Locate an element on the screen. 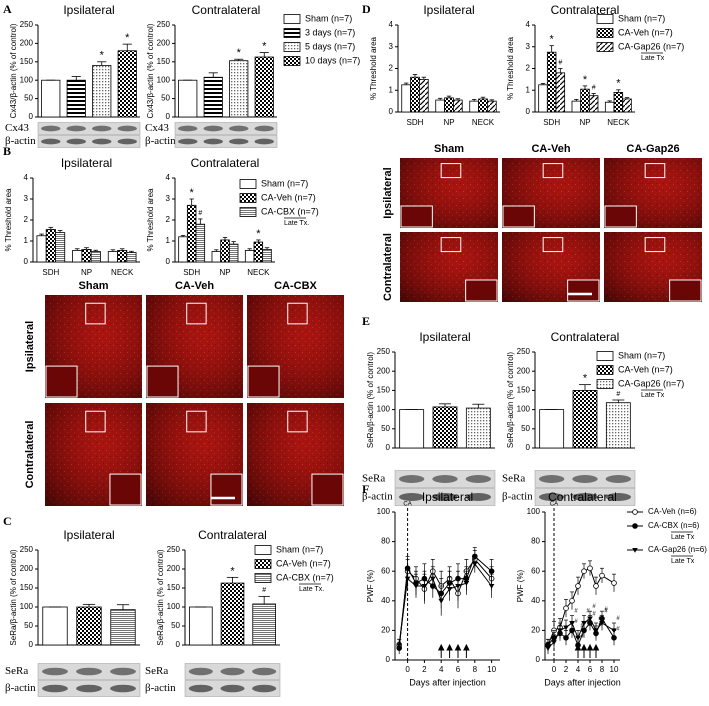 Image resolution: width=709 pixels, height=706 pixels. legend-label: 3 days (n=7) is located at coordinates (330, 32).